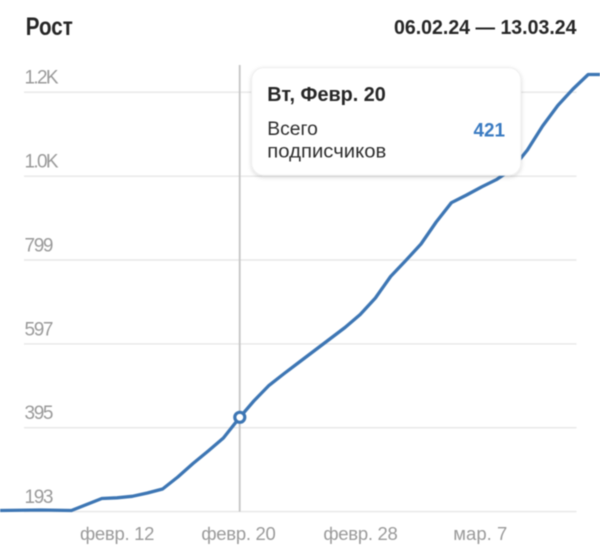  What do you see at coordinates (42, 162) in the screenshot?
I see `svg-text: 1.0K` at bounding box center [42, 162].